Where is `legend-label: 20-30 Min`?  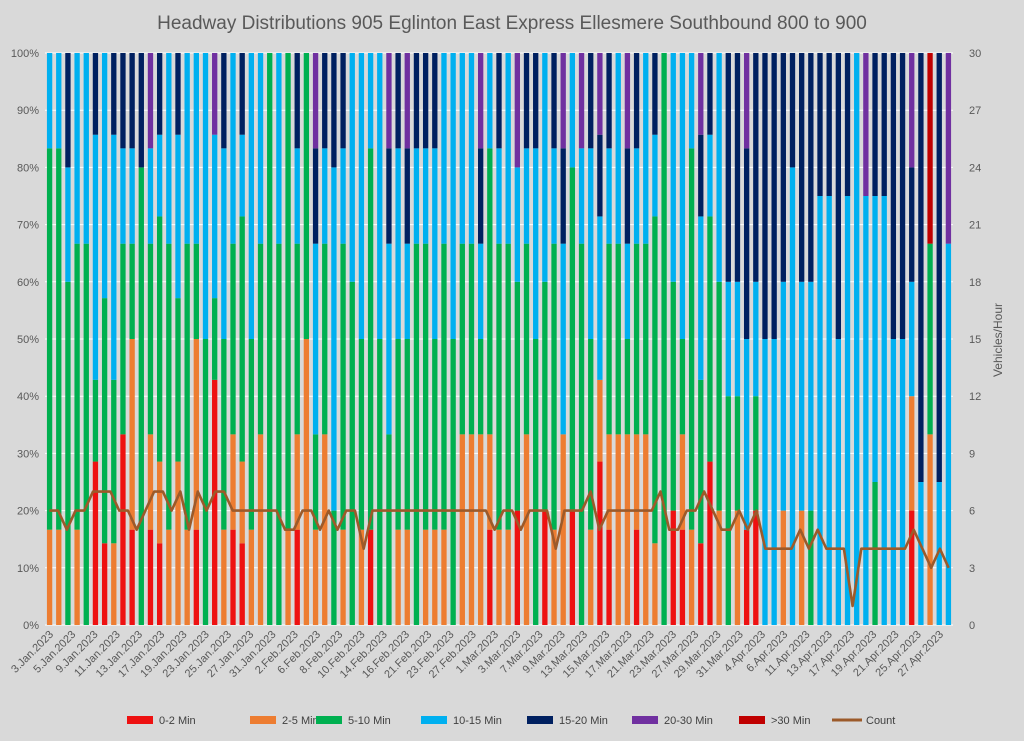
legend-label: 20-30 Min is located at coordinates (688, 721).